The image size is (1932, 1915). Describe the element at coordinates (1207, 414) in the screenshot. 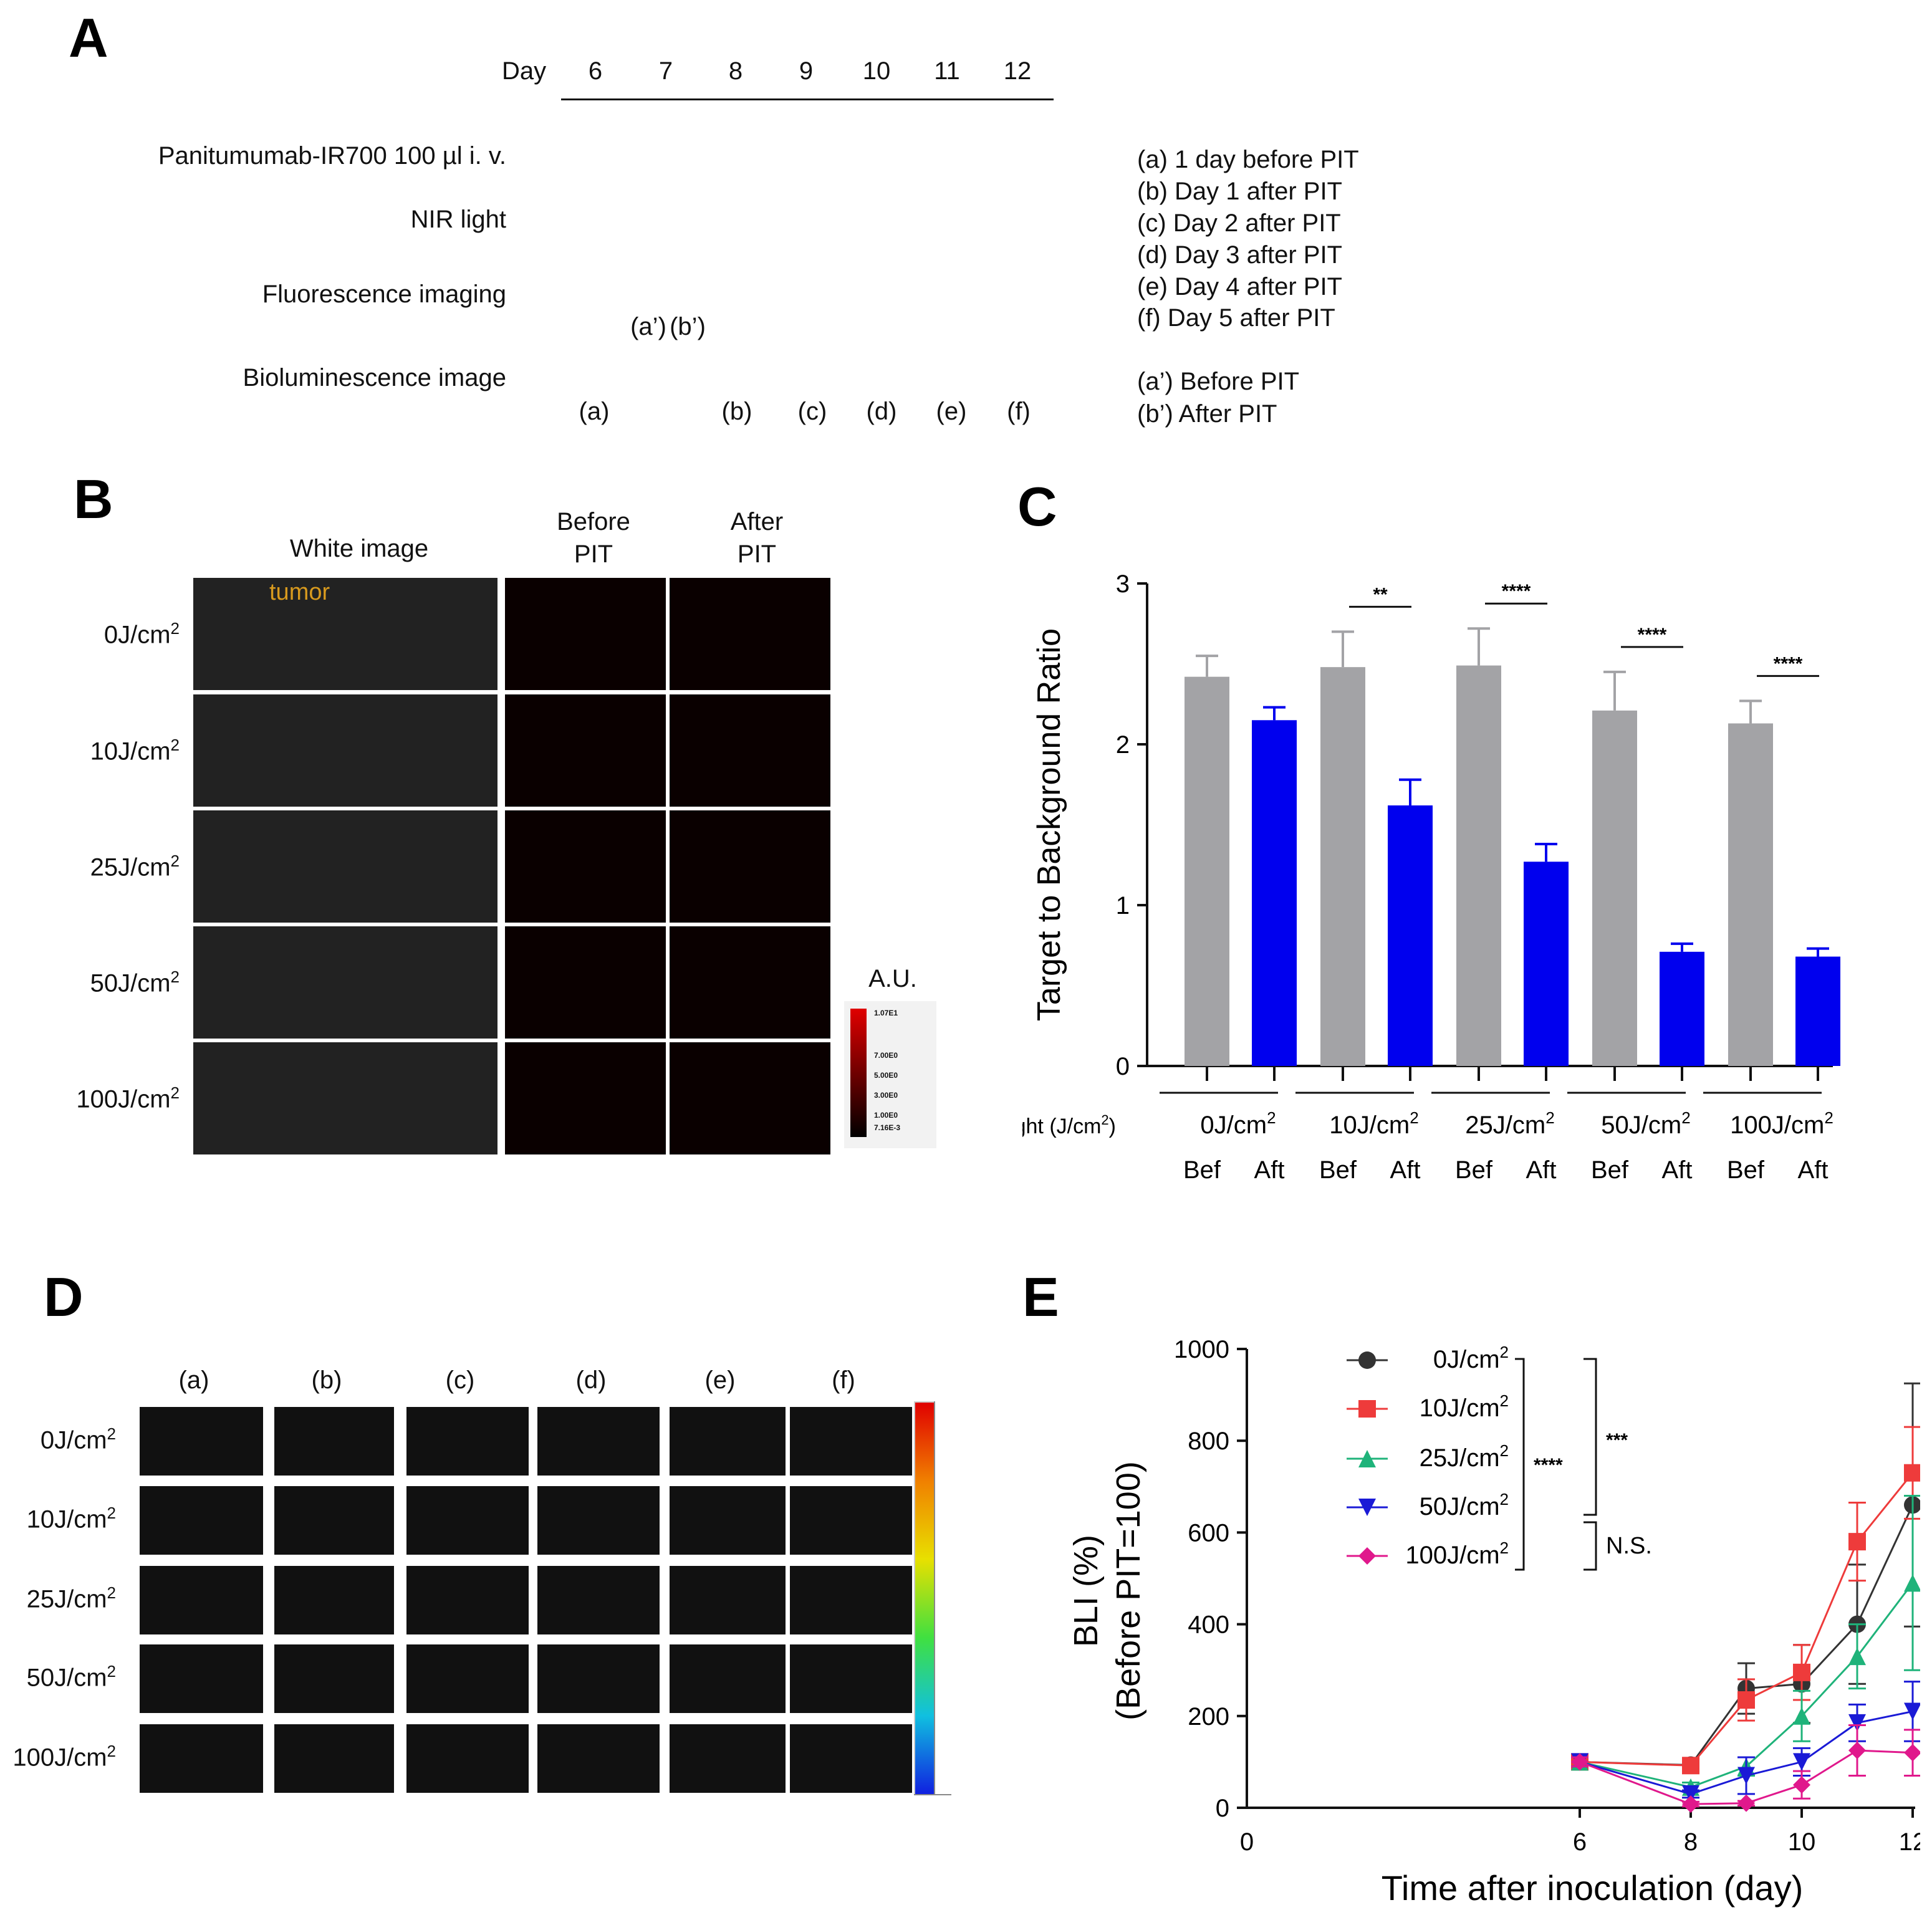

I see `timeline-legend-item: (b’) After PIT` at that location.